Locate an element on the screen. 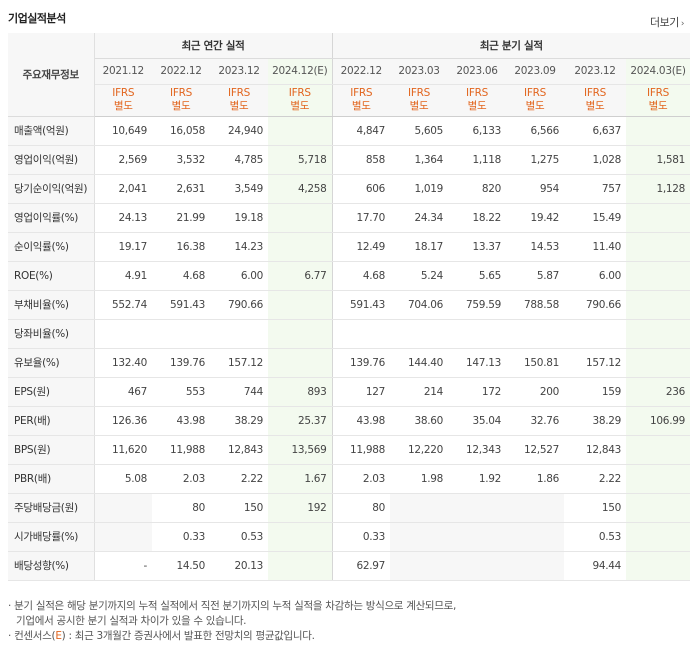 The image size is (694, 648). table-row: 당좌비율(%) is located at coordinates (349, 334).